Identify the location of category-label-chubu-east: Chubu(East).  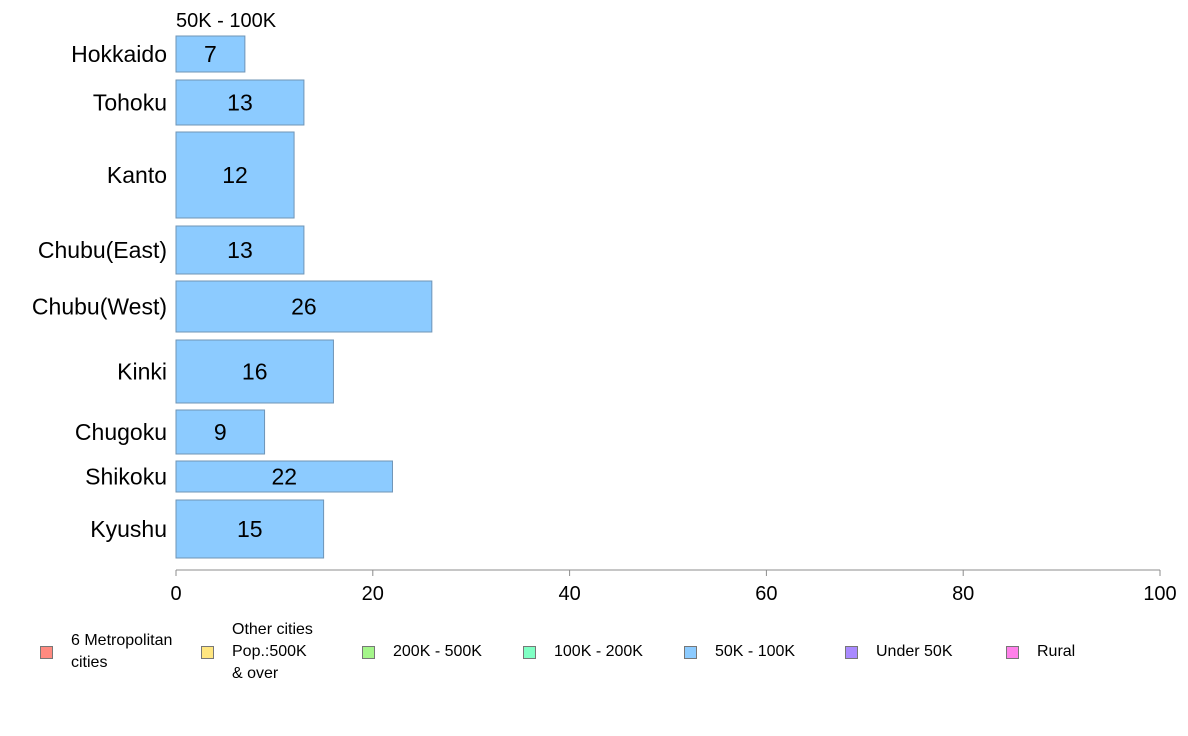
(102, 250).